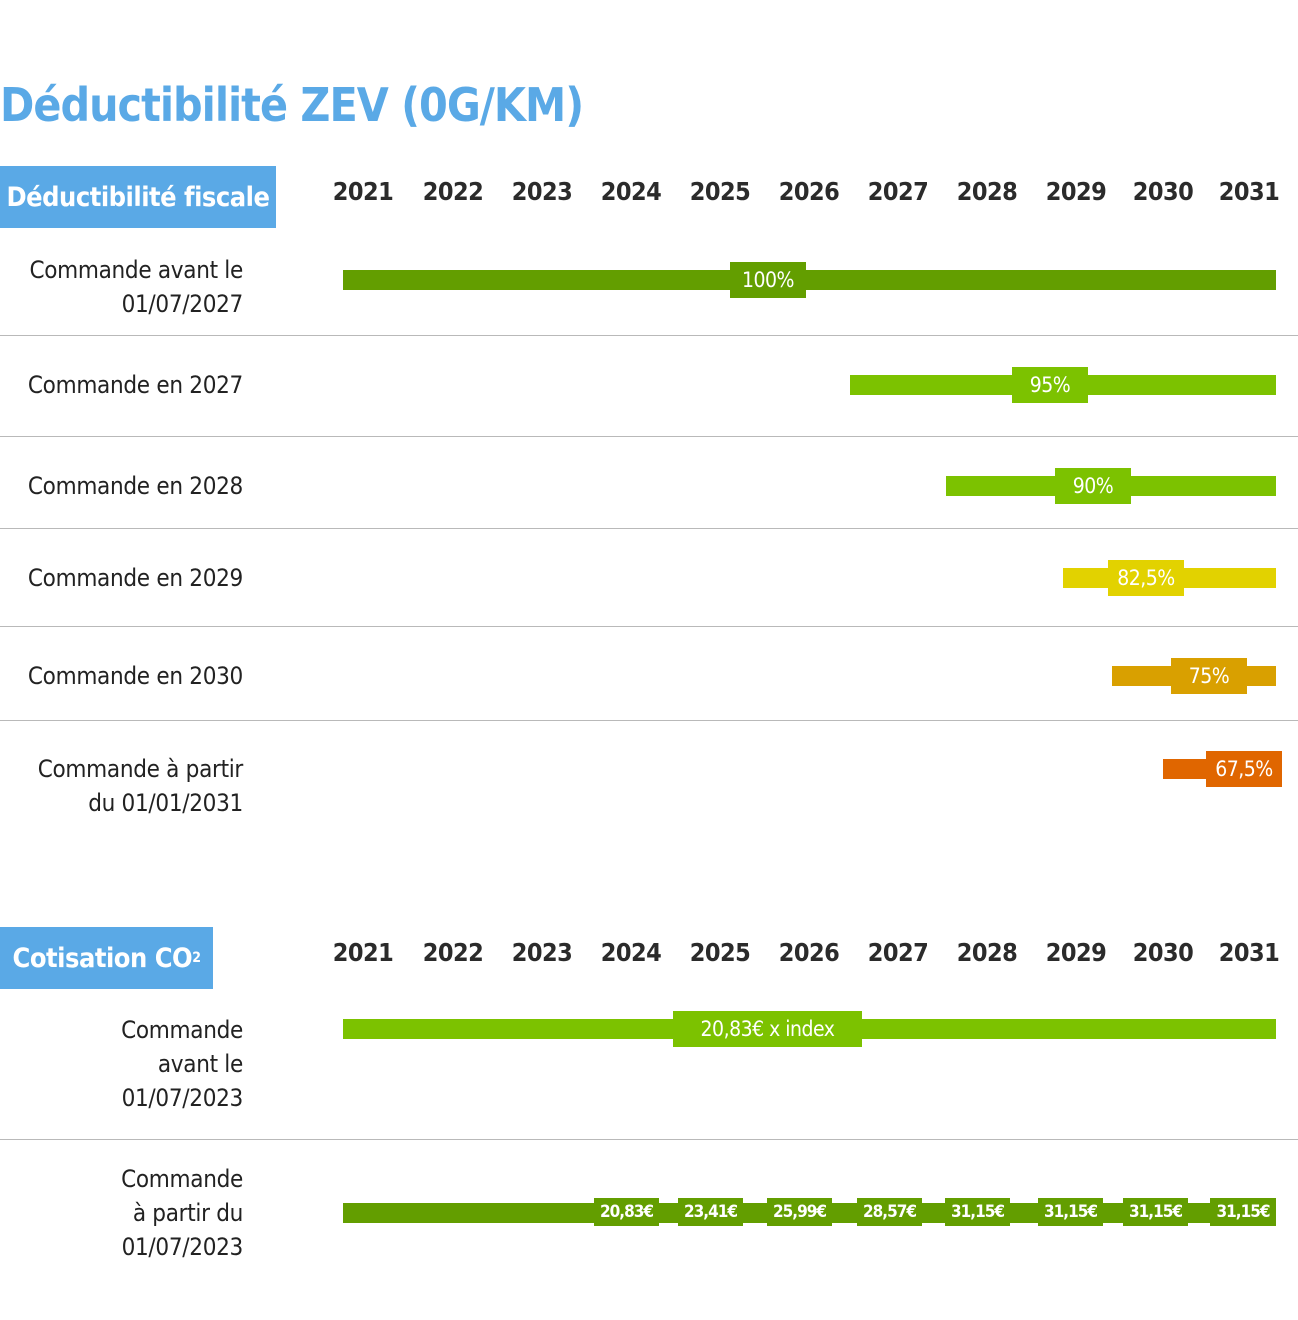  Describe the element at coordinates (196, 958) in the screenshot. I see `badge-sup: 2` at that location.